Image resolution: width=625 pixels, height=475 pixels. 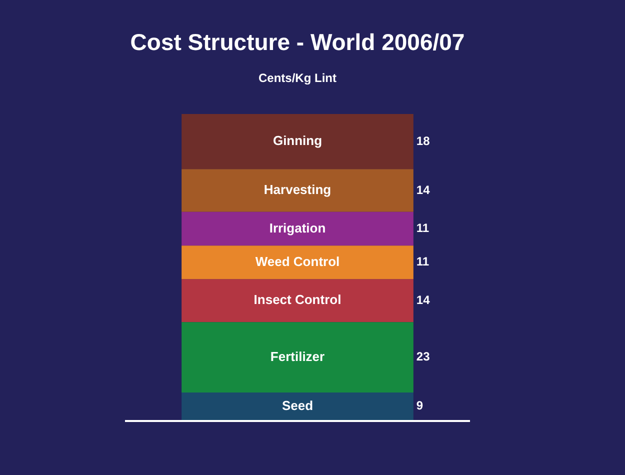 I want to click on data-label: 18, so click(x=423, y=141).